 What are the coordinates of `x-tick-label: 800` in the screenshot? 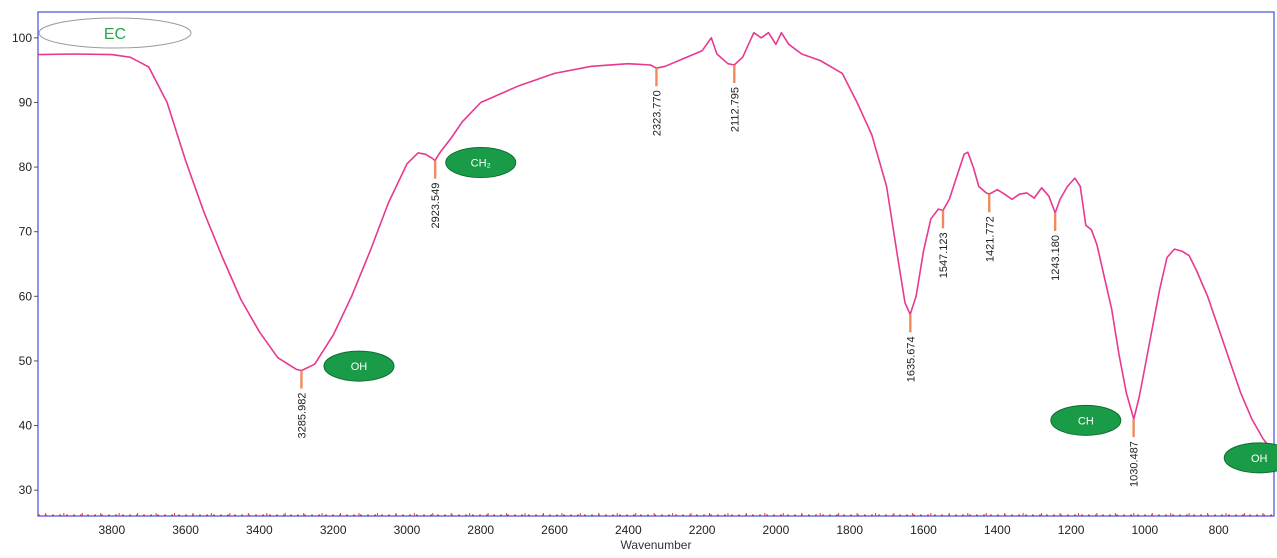 It's located at (1219, 530).